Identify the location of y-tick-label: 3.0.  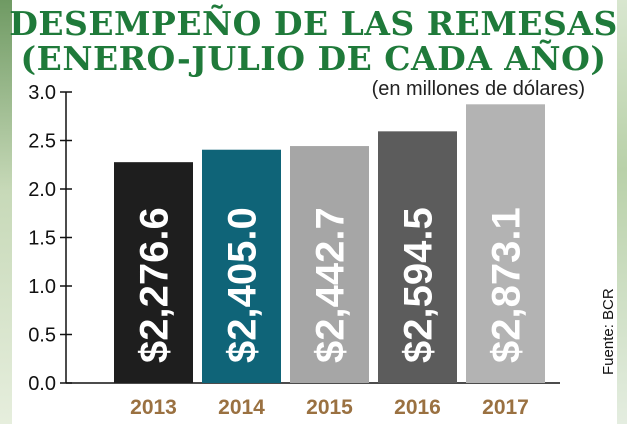
(42, 93).